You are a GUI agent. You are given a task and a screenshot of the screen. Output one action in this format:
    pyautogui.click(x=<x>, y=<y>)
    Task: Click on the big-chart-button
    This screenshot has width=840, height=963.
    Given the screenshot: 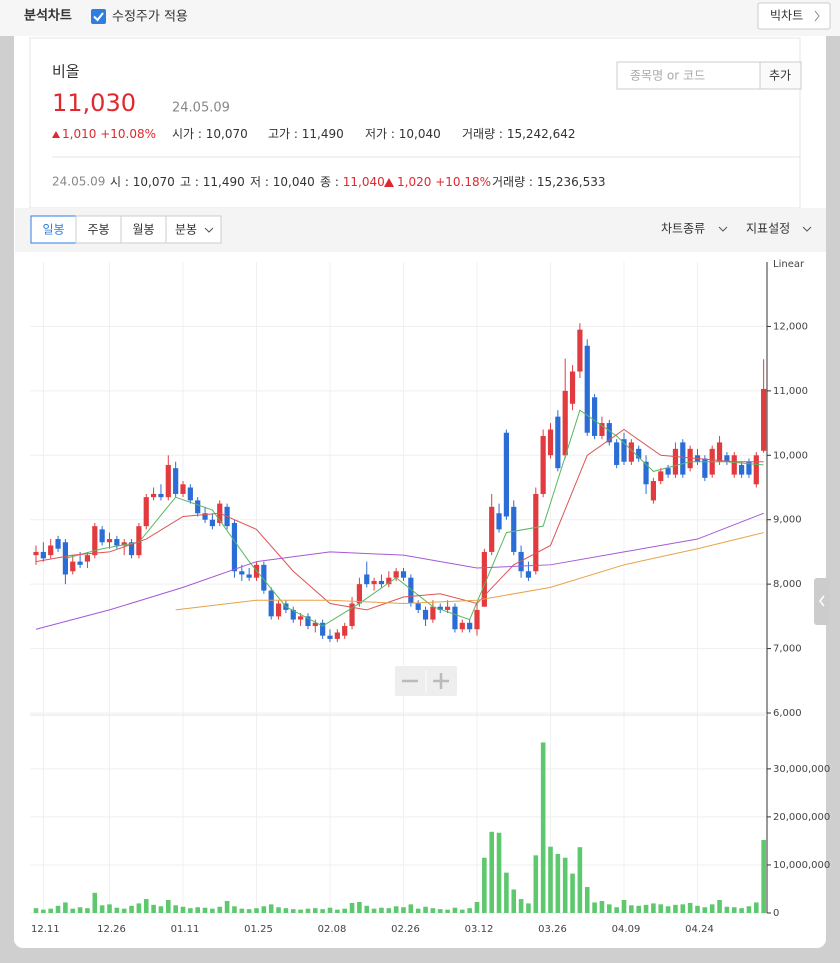 What is the action you would take?
    pyautogui.click(x=794, y=16)
    